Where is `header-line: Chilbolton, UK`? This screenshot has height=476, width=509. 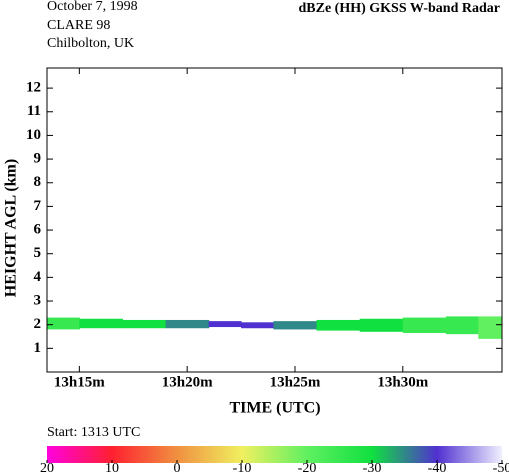
header-line: Chilbolton, UK is located at coordinates (90, 43).